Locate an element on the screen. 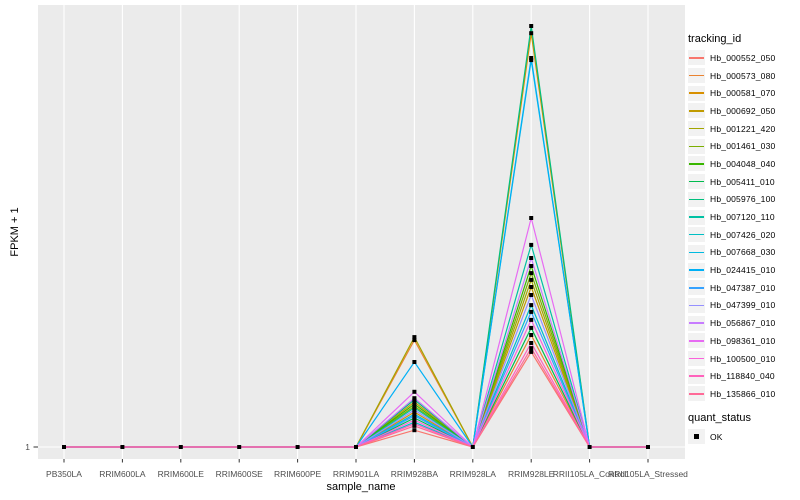 Image resolution: width=800 pixels, height=500 pixels. x-tick-label: RRIM928LE is located at coordinates (531, 474).